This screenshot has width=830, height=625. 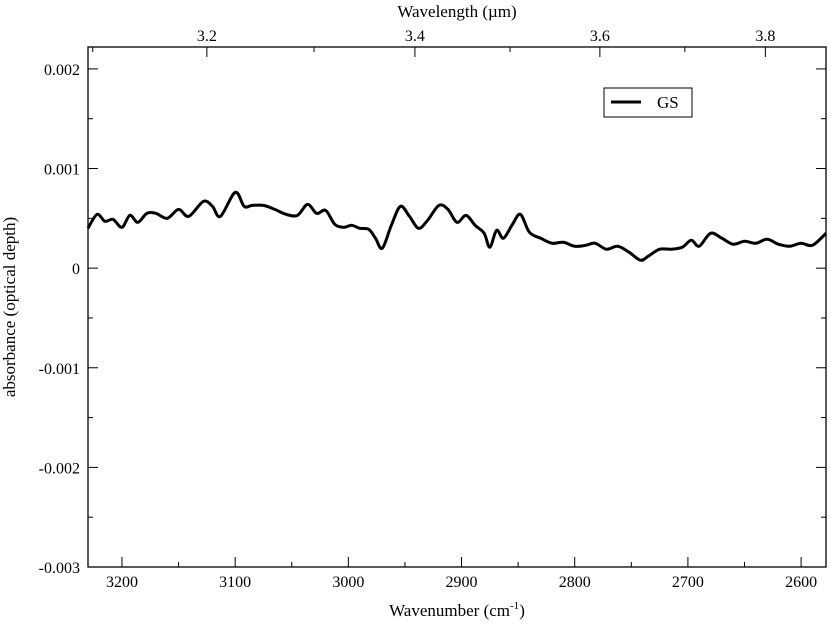 I want to click on y-axis-title: absorbance (optical depth), so click(x=9, y=307).